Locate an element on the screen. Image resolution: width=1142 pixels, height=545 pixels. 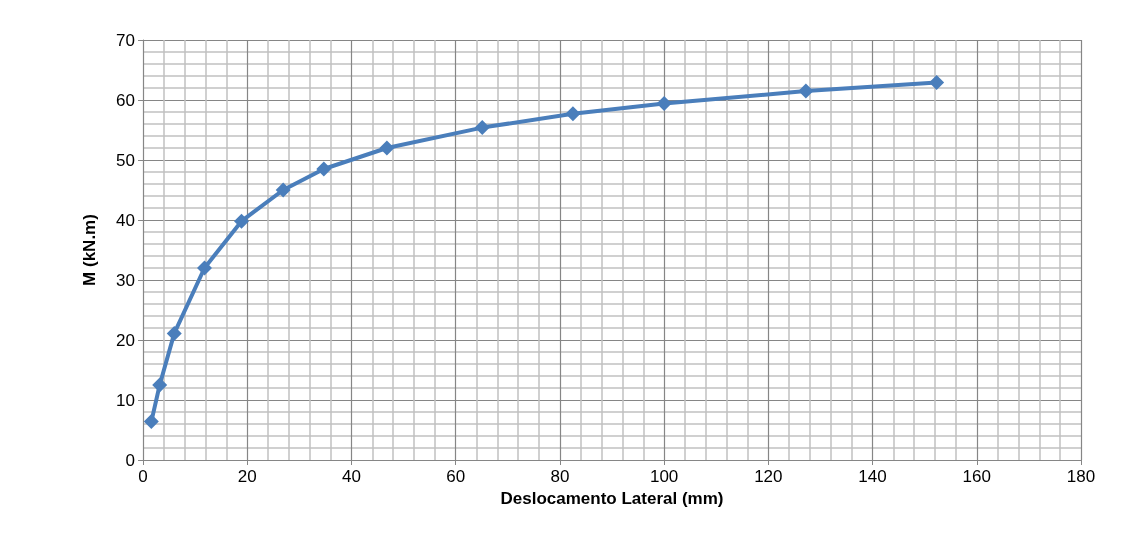
x-tick-label: 0 is located at coordinates (143, 476).